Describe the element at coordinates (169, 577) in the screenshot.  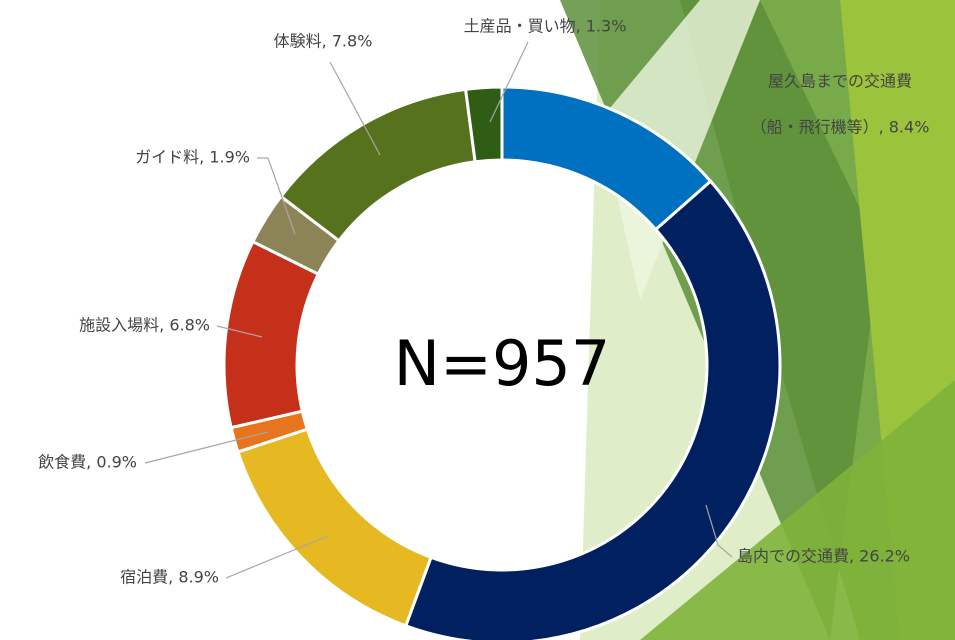
I see `data-label: 宿泊費, 8.9%` at that location.